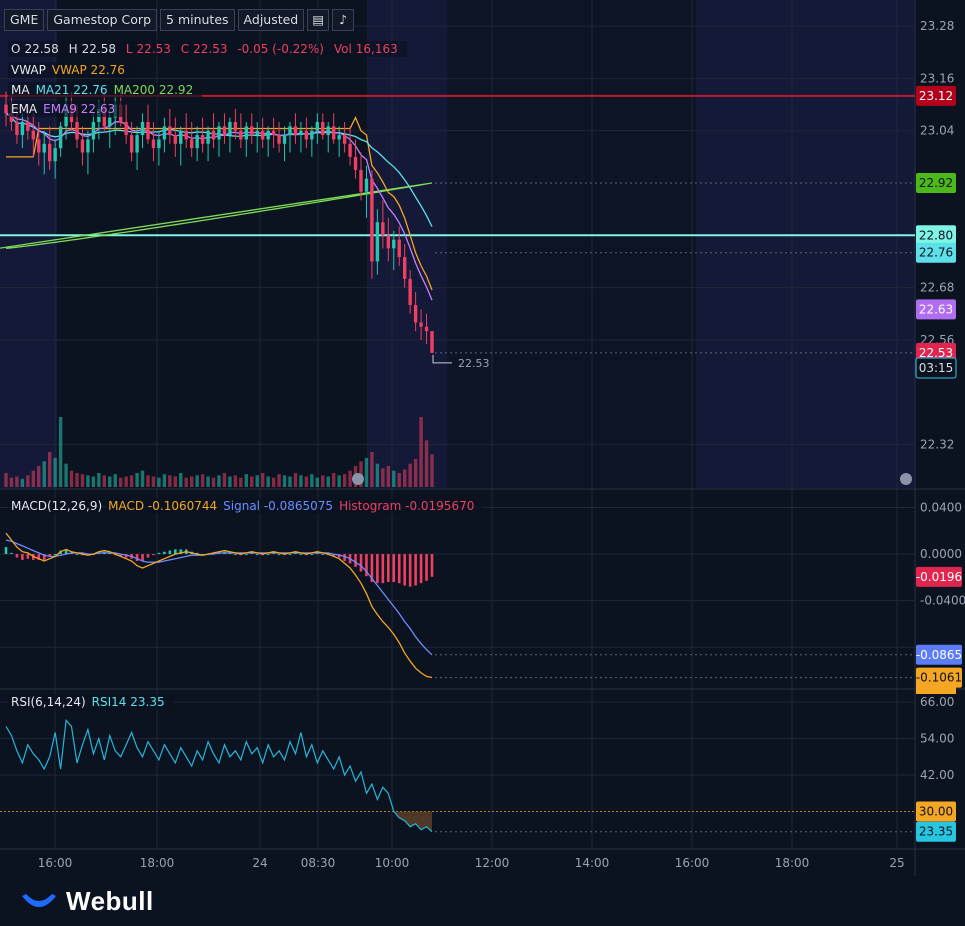 Image resolution: width=965 pixels, height=926 pixels. Describe the element at coordinates (16, 49) in the screenshot. I see `open-label: O` at that location.